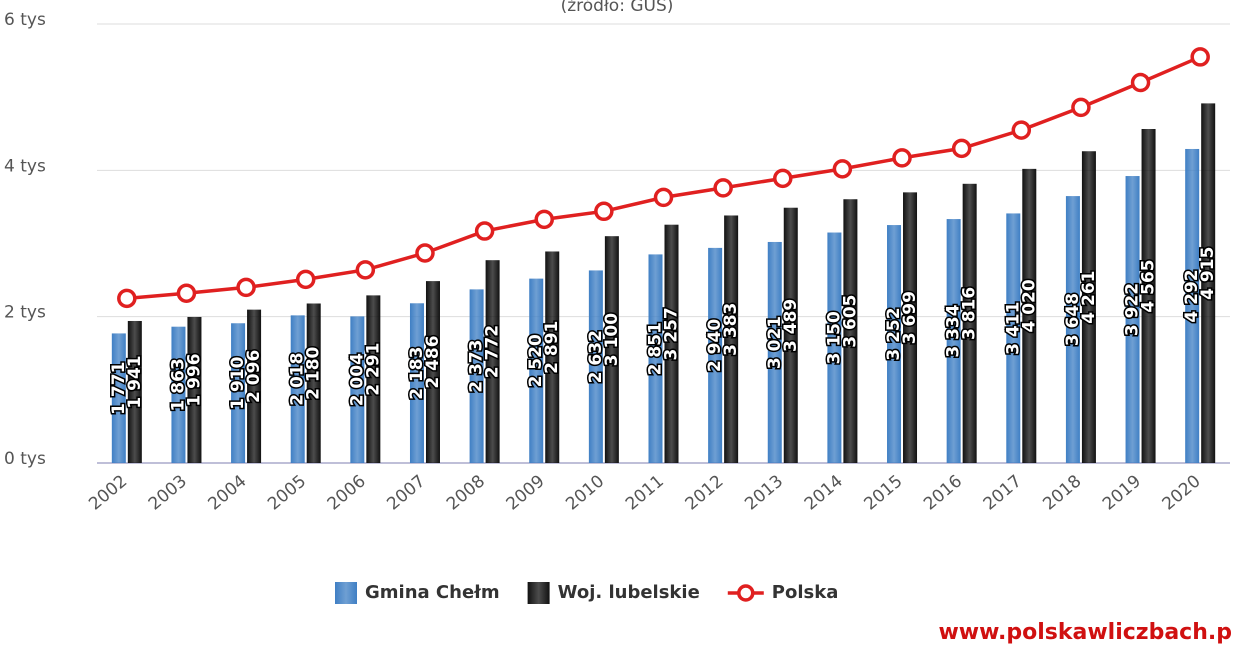 The width and height of the screenshot is (1234, 646). Describe the element at coordinates (373, 369) in the screenshot. I see `value-label: 2 291` at that location.